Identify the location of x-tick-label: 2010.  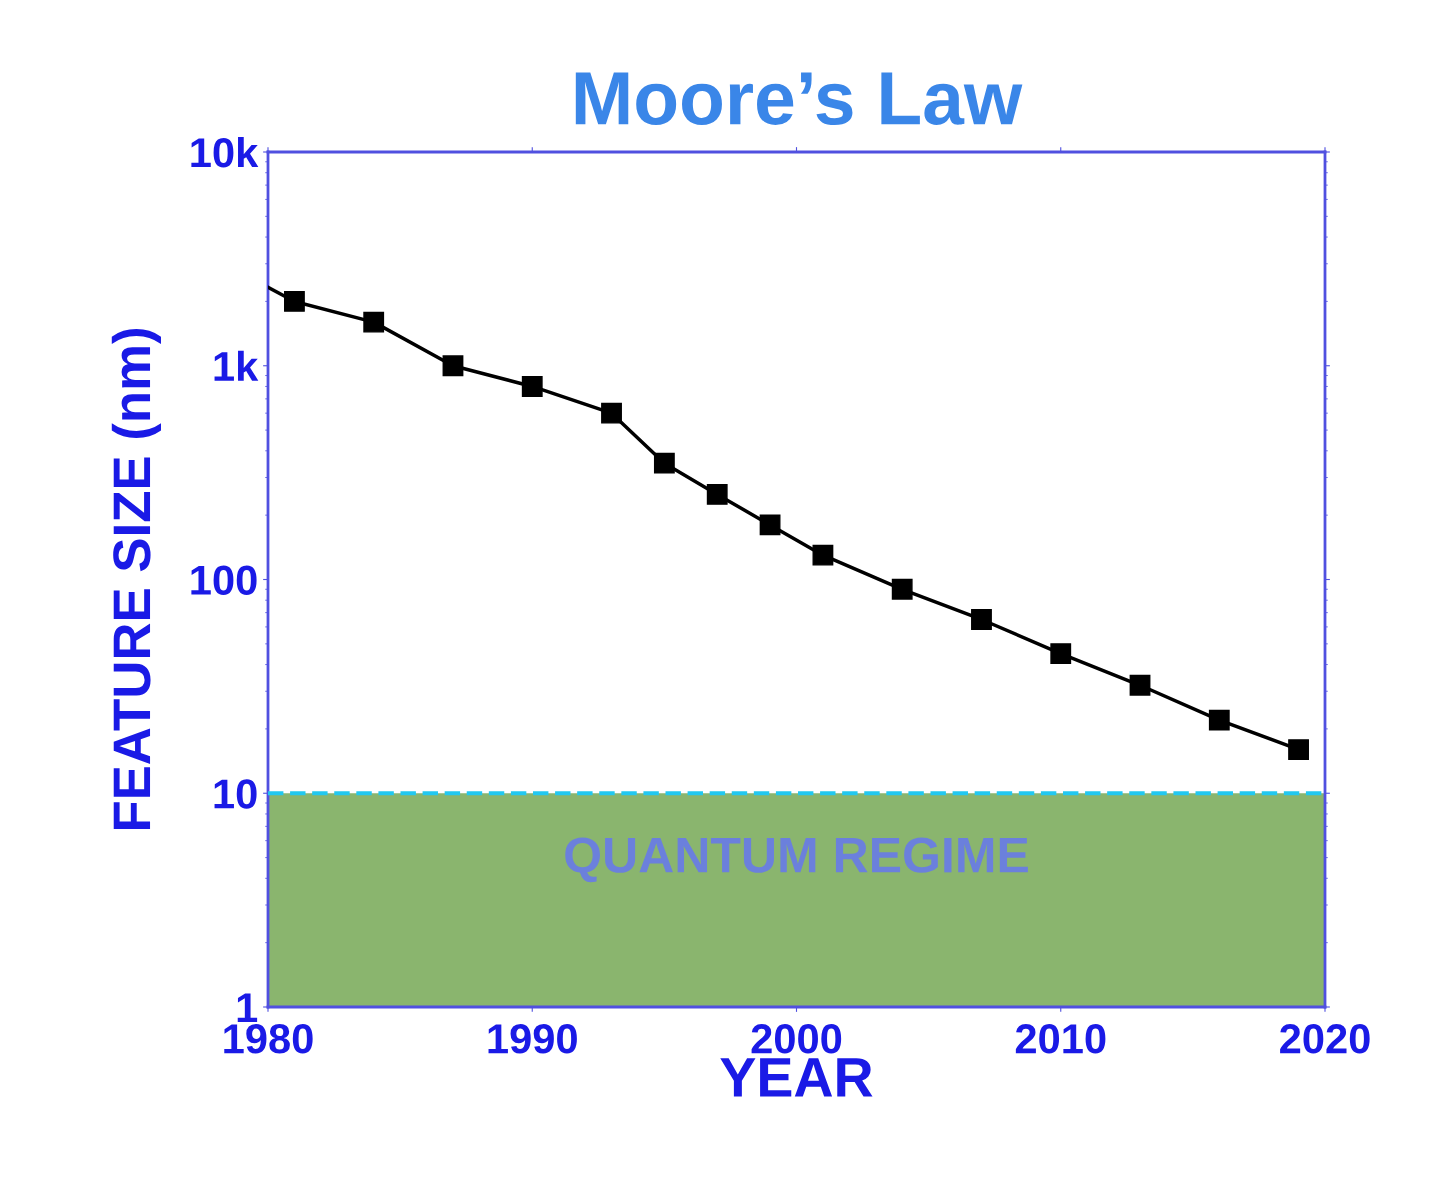
(1060, 1039).